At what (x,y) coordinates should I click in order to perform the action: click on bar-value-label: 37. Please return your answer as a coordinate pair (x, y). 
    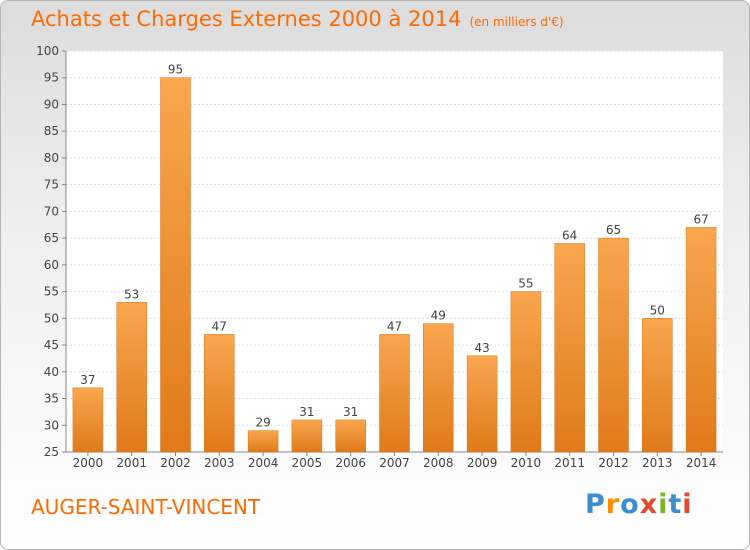
    Looking at the image, I should click on (87, 380).